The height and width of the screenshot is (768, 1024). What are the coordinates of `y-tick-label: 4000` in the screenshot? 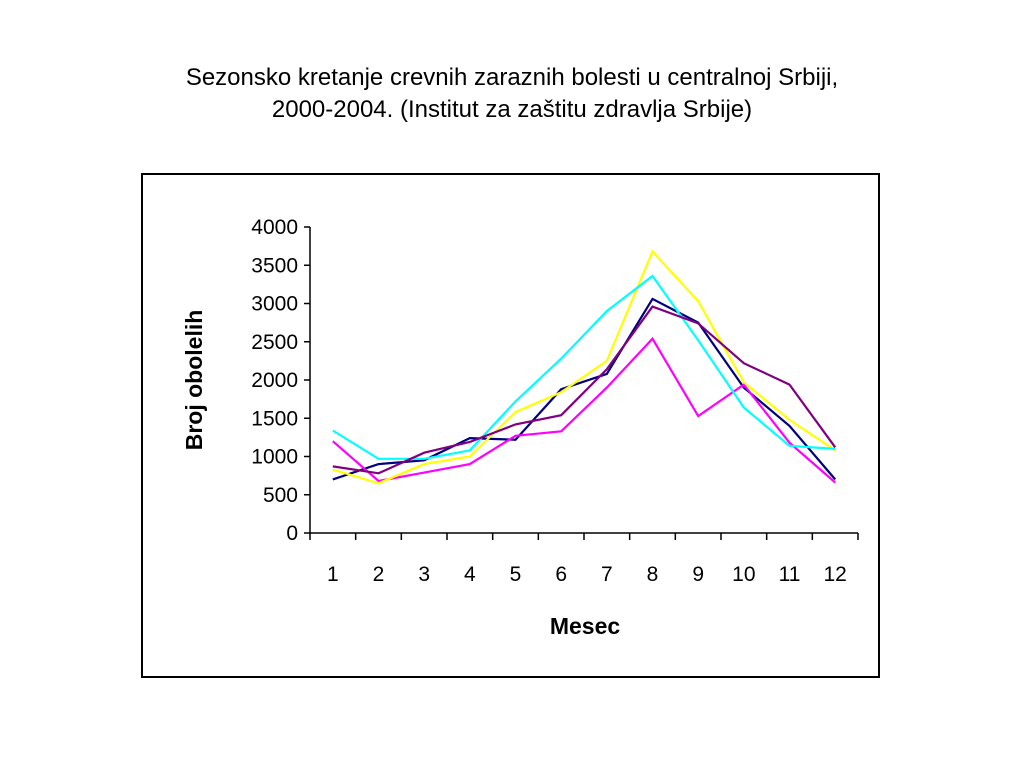 It's located at (274, 227).